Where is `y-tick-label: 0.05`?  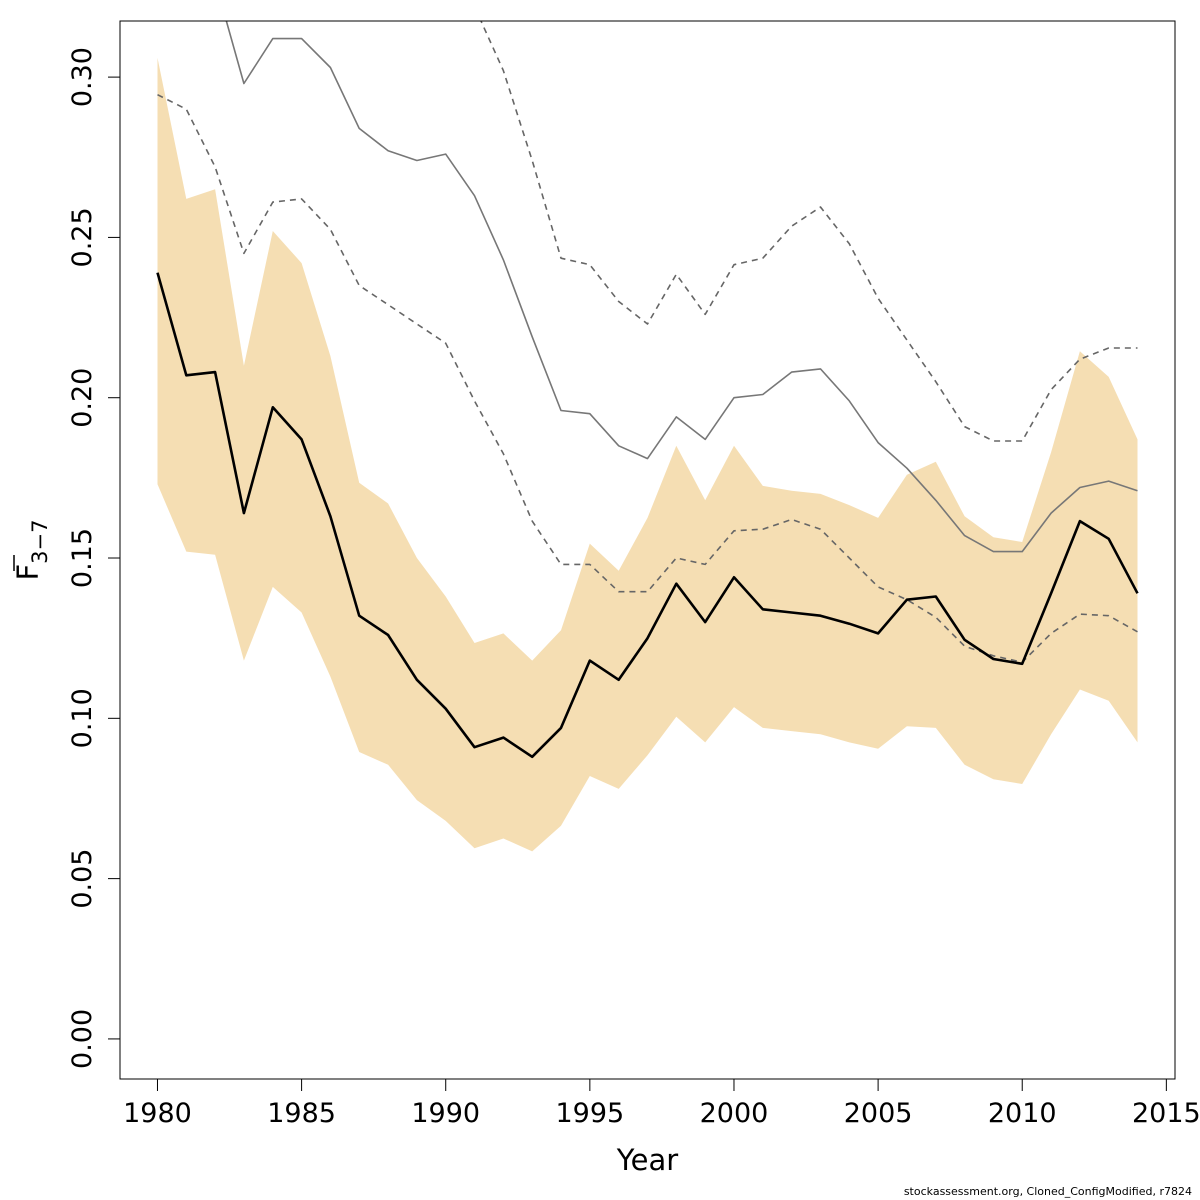 y-tick-label: 0.05 is located at coordinates (82, 879).